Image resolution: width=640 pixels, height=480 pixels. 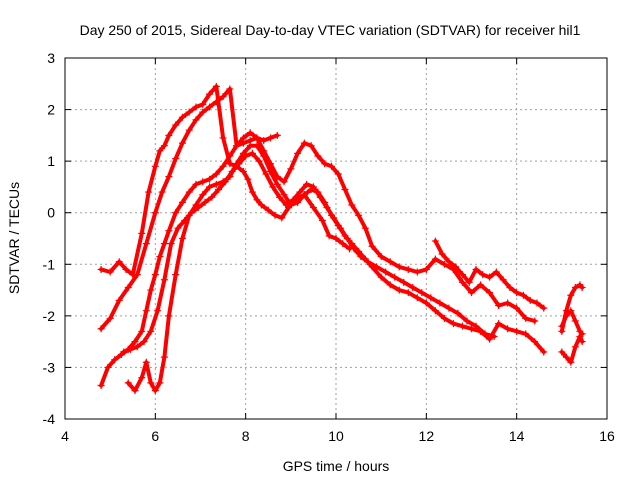 I want to click on y-tick-label: 3, so click(x=51, y=58).